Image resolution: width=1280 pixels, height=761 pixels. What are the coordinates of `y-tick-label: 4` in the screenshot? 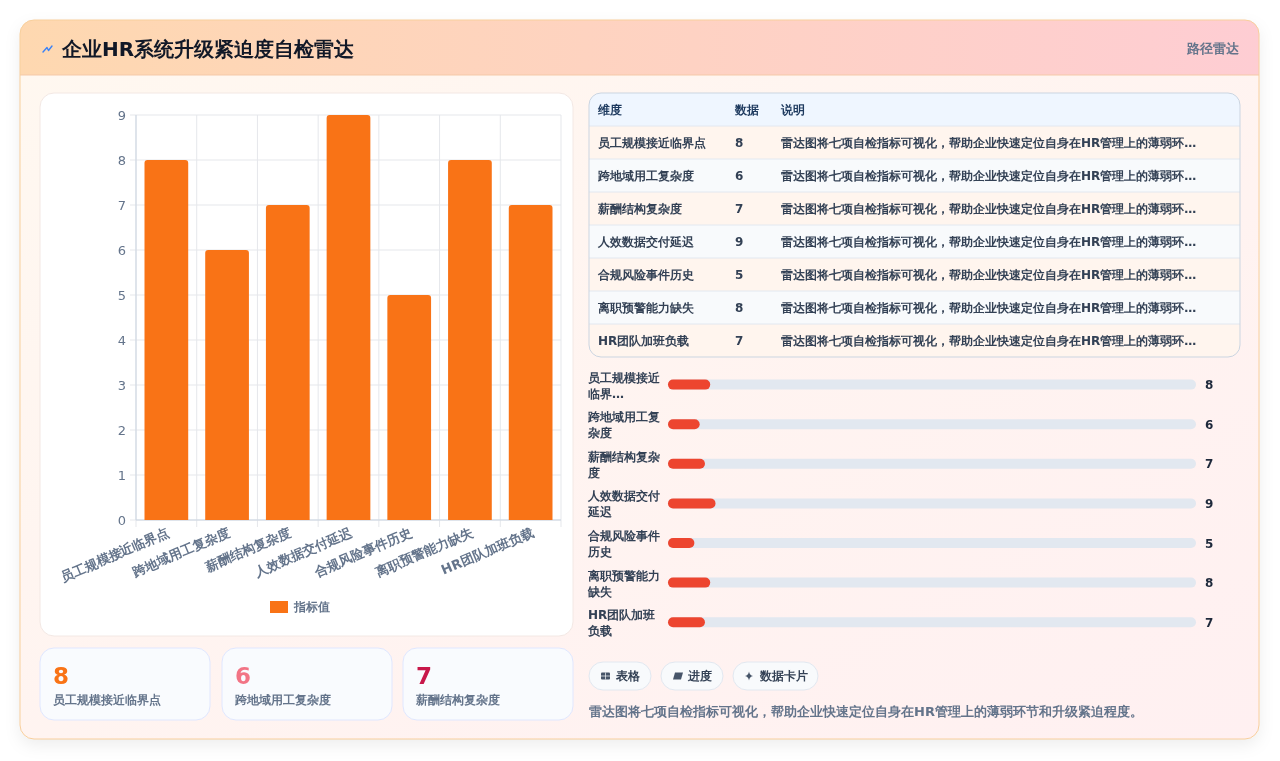 It's located at (121, 340).